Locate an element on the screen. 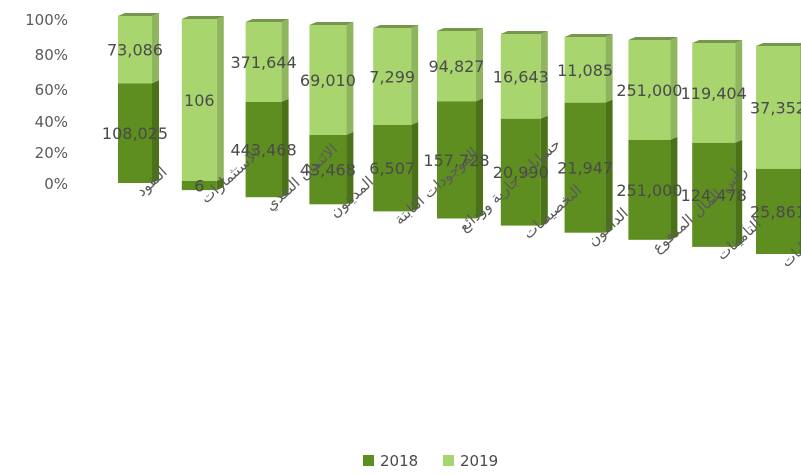  data-label-2019: 16,643 is located at coordinates (521, 76).